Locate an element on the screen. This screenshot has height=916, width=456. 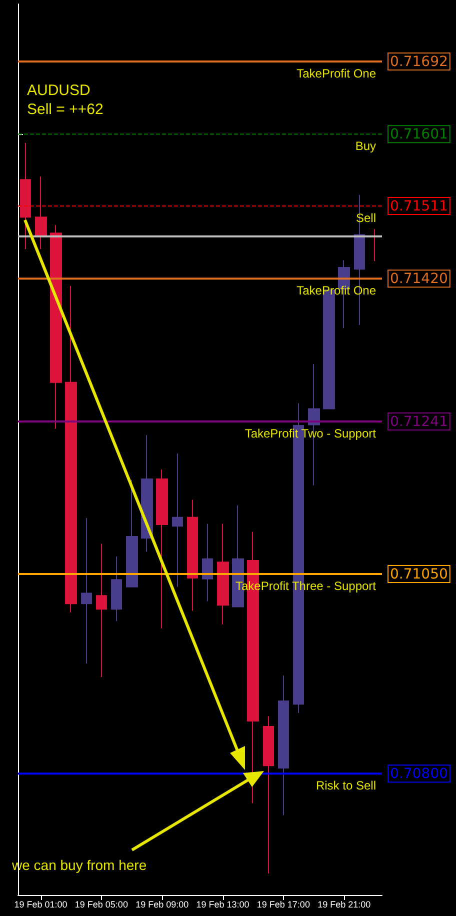
x-tick-label: 19 Feb 17:00 is located at coordinates (283, 905).